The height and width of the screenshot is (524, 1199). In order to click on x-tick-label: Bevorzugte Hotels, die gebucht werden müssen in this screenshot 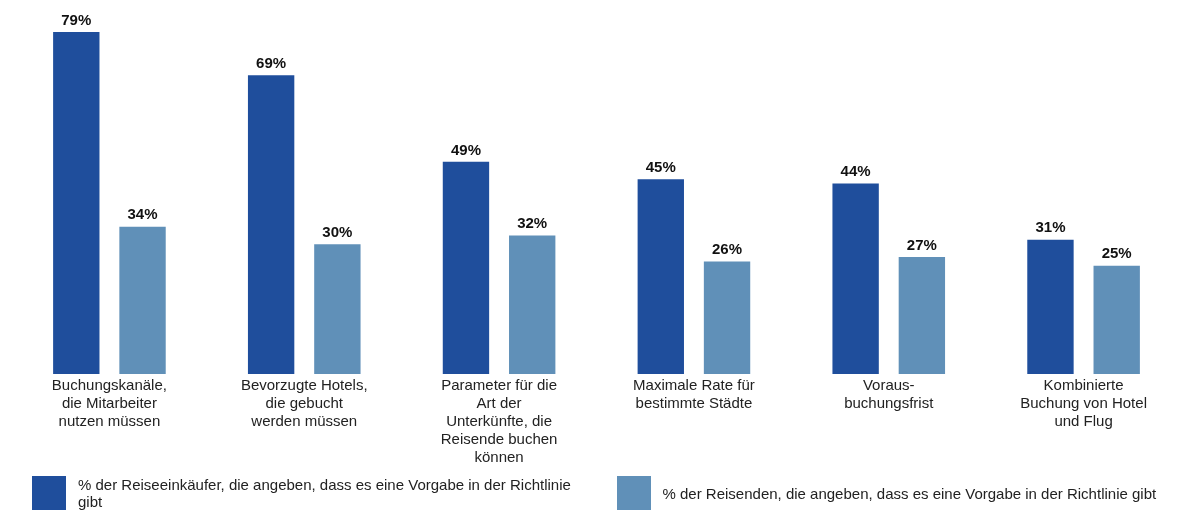, I will do `click(304, 403)`.